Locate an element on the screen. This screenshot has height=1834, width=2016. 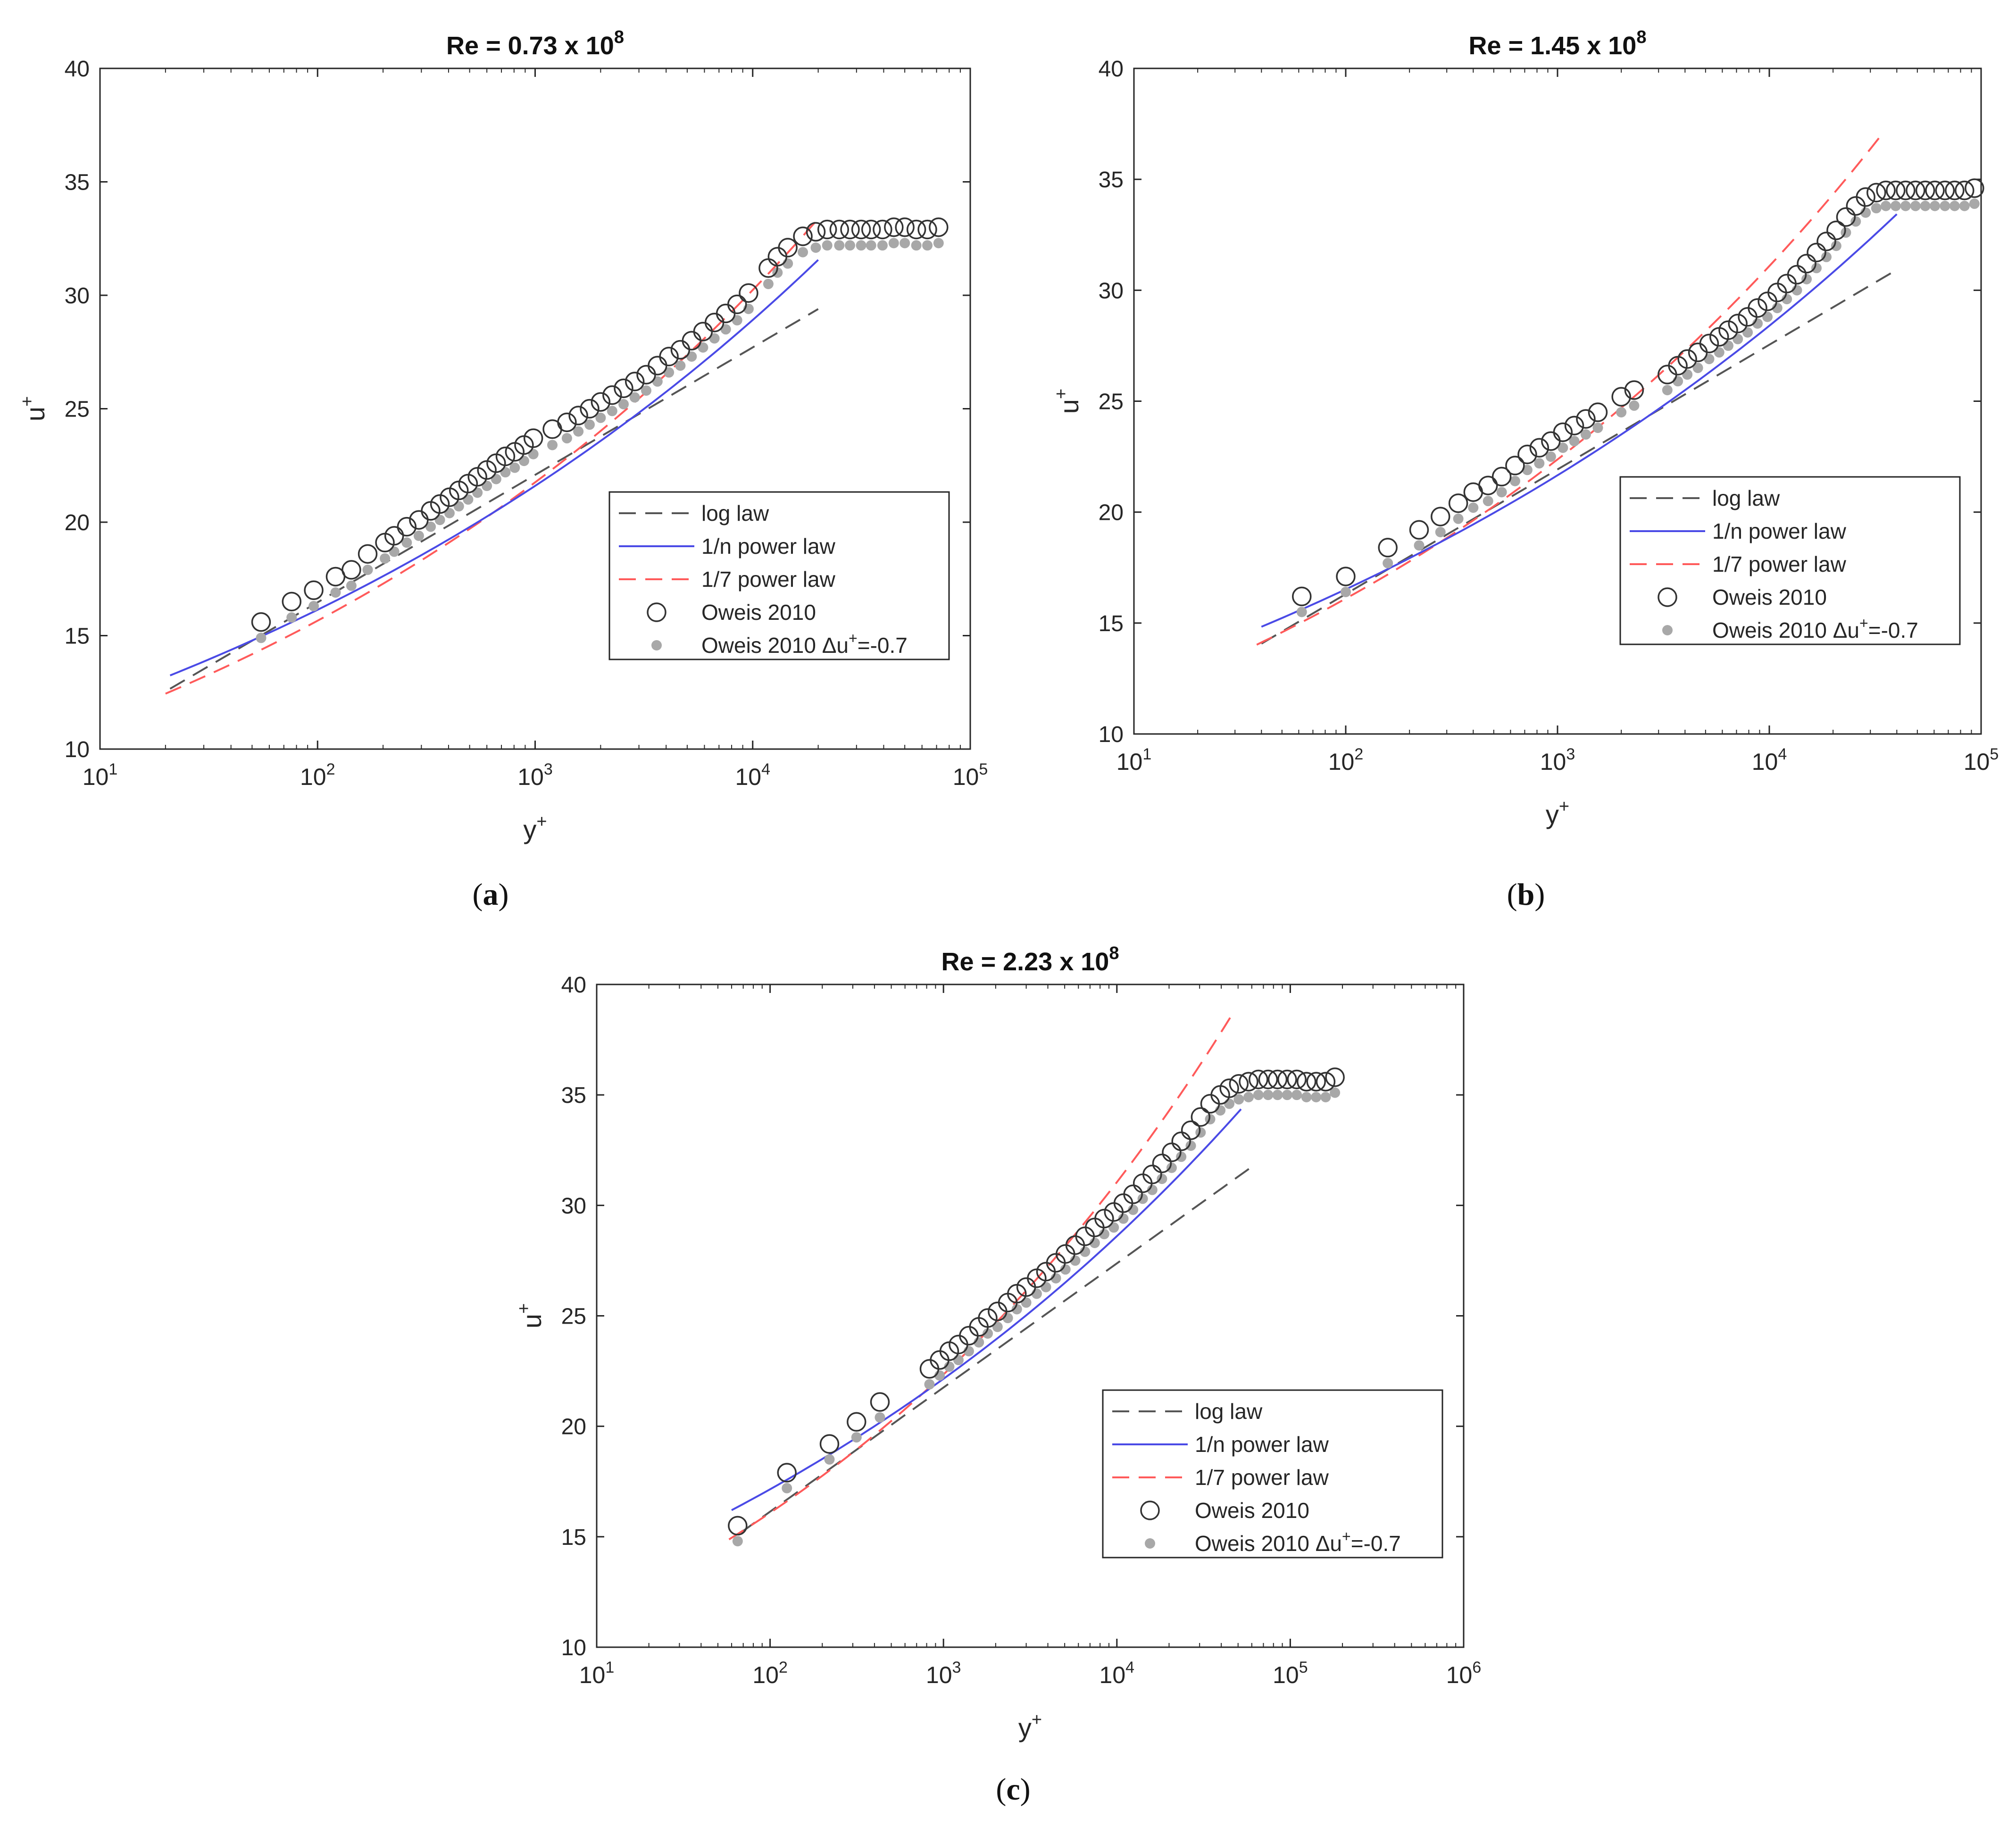
x-tick-exponent: 1 is located at coordinates (609, 1667).